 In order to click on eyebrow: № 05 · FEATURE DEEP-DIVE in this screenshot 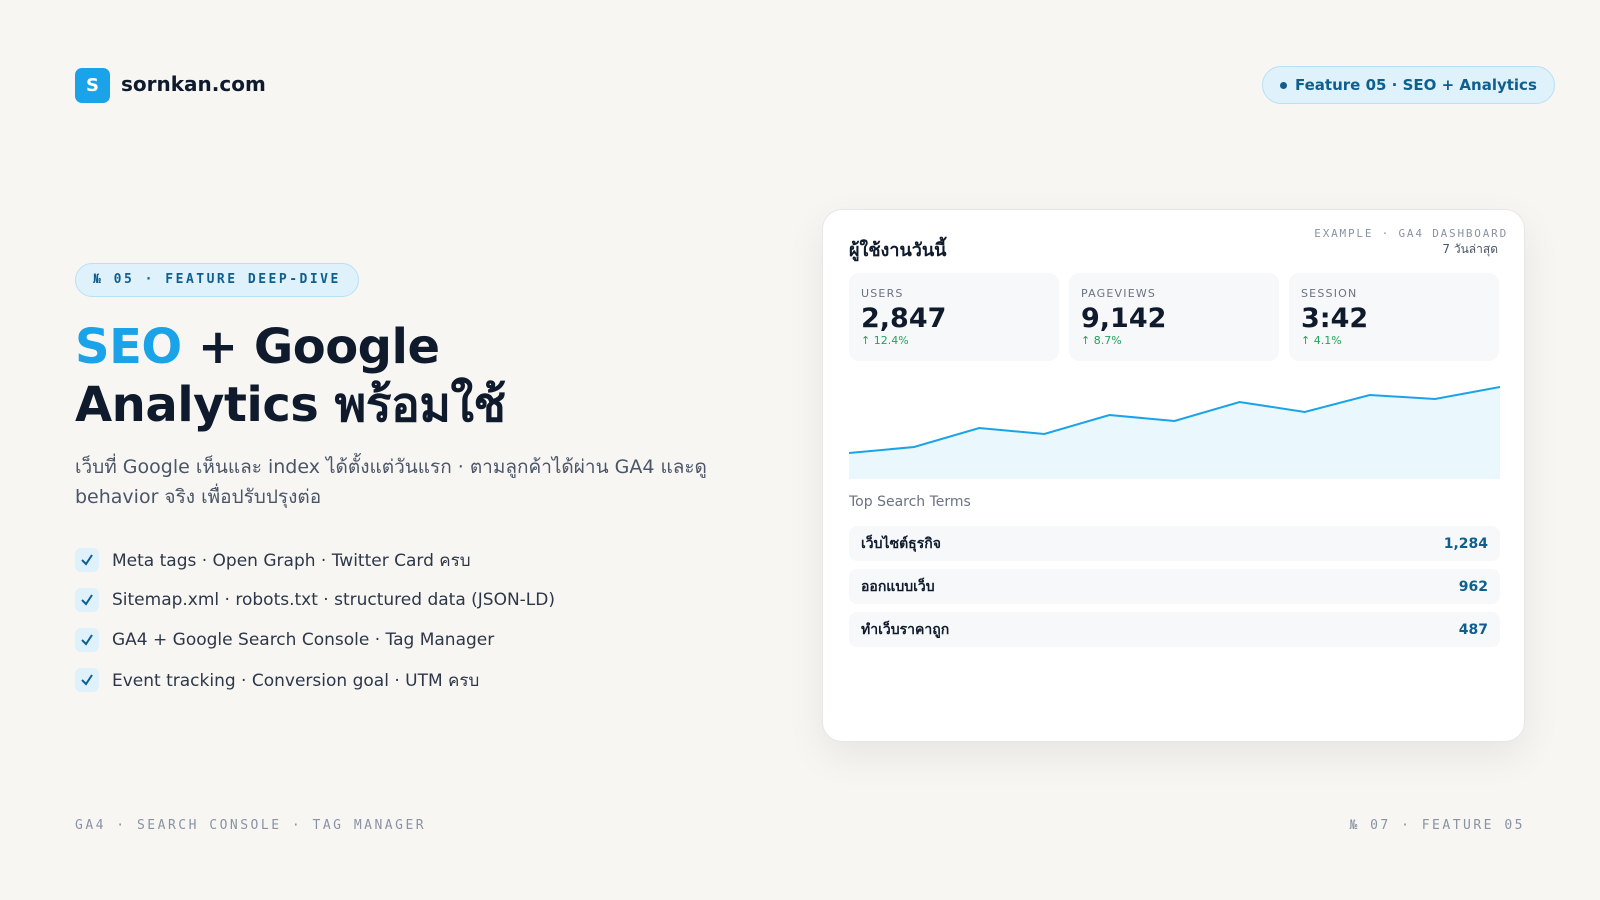, I will do `click(217, 280)`.